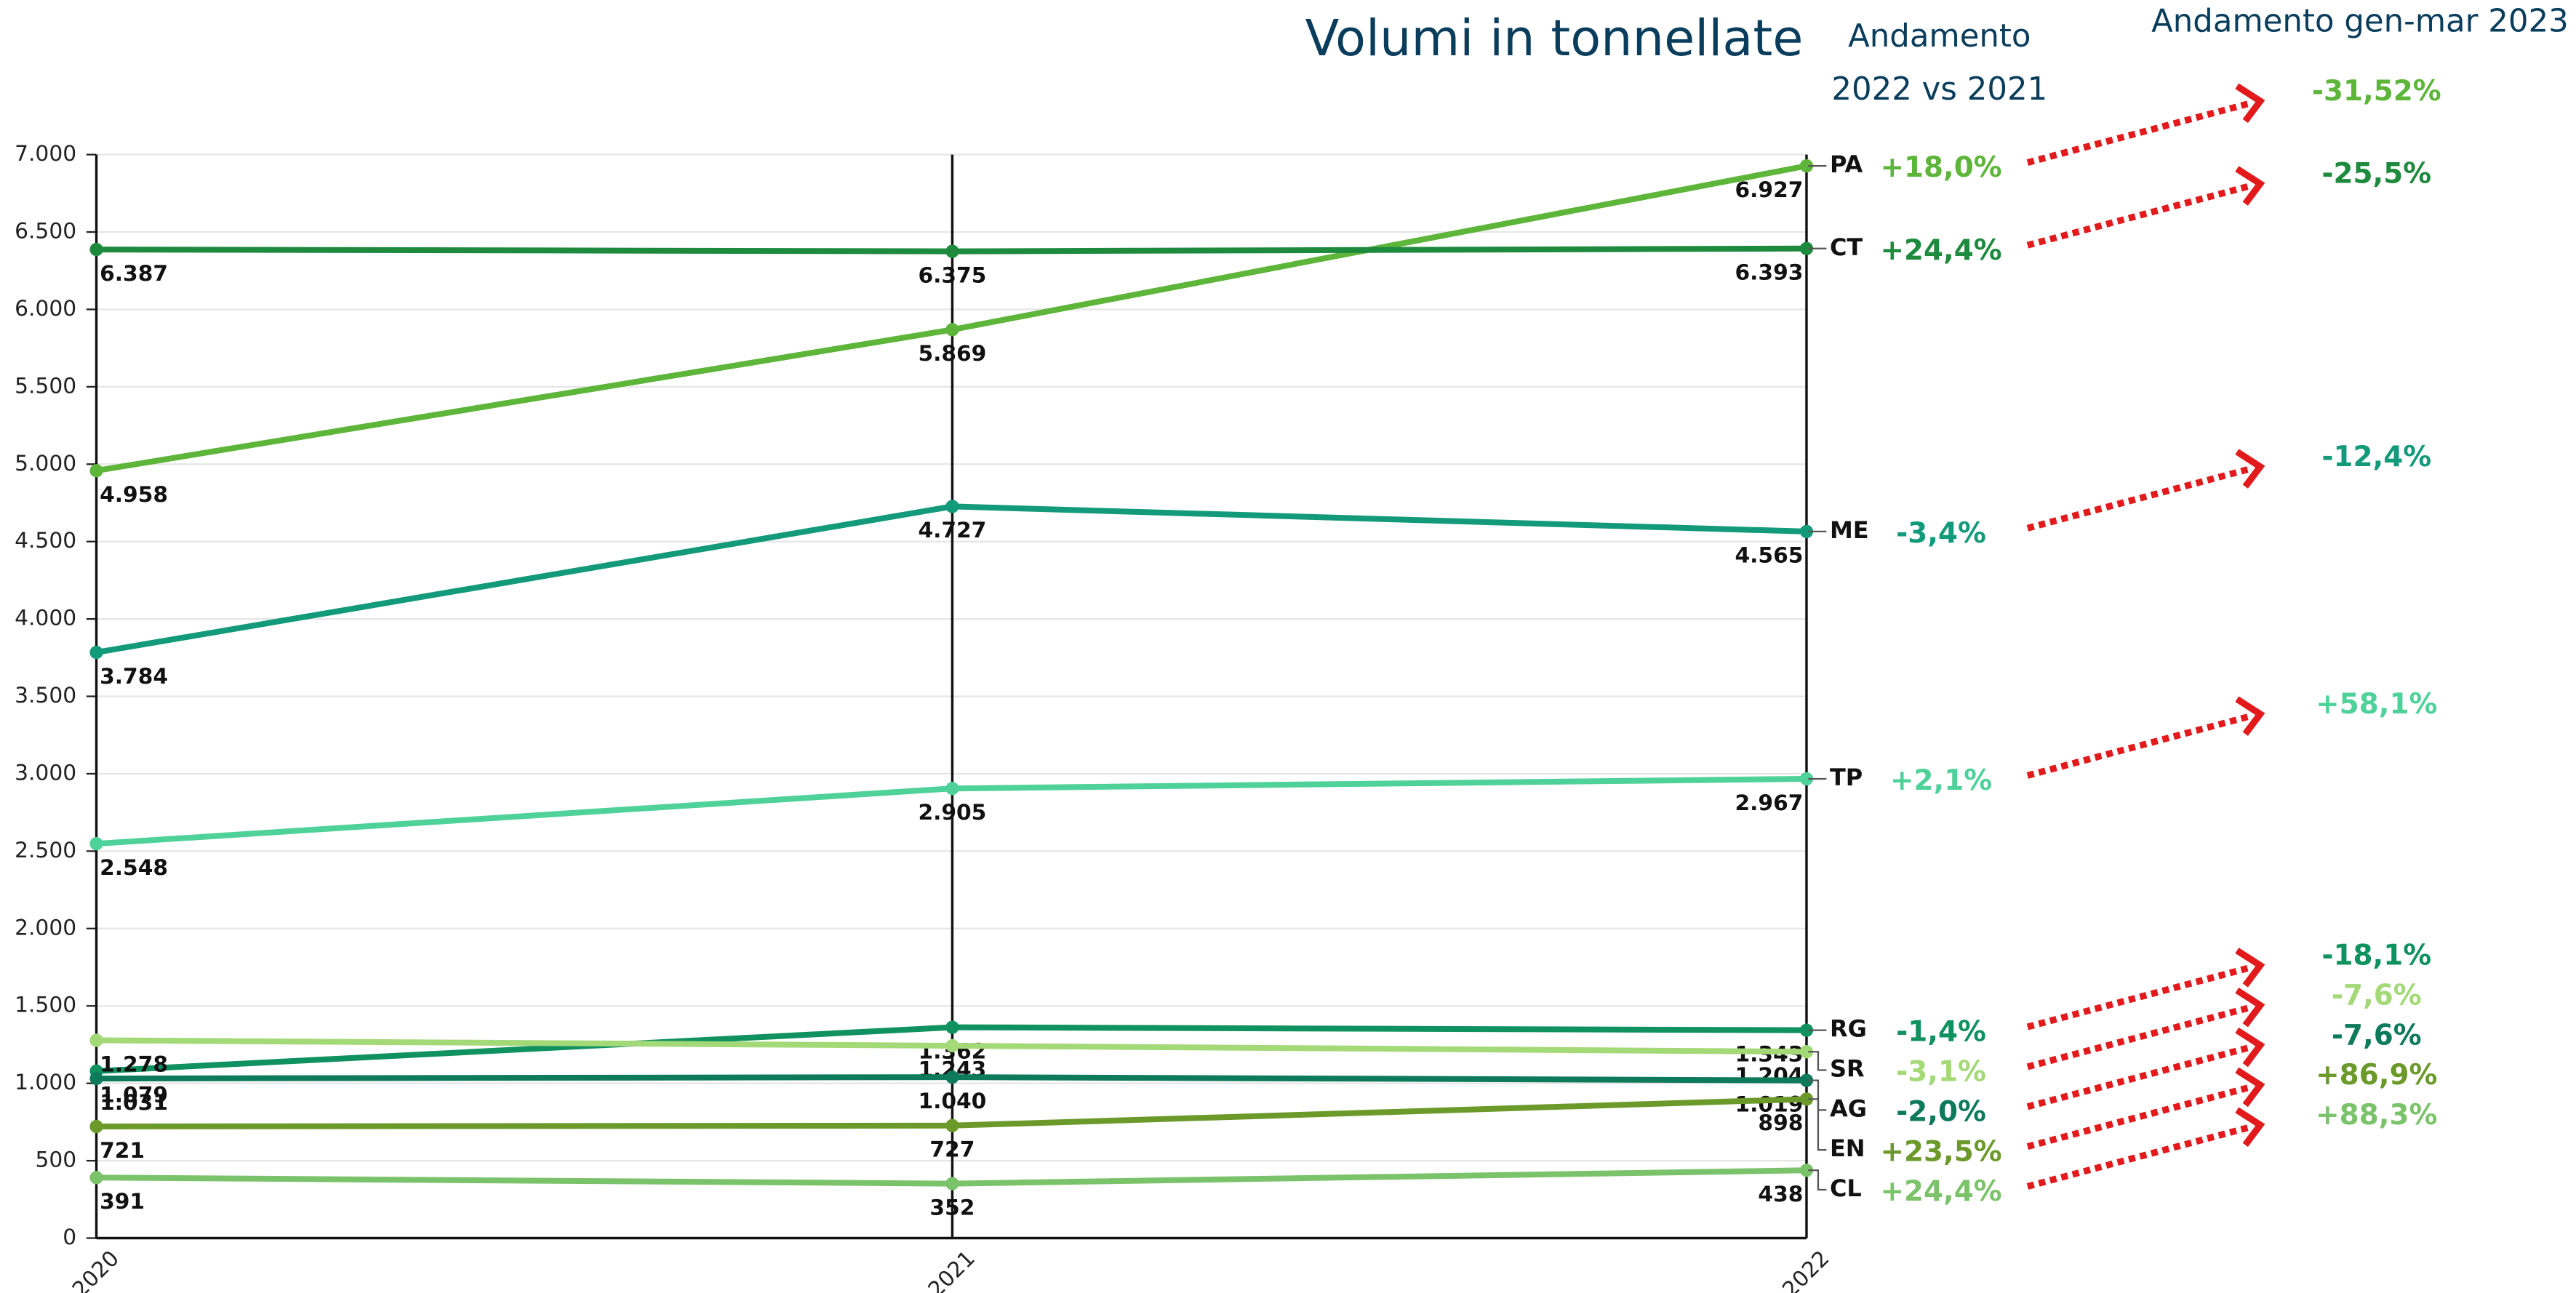  Describe the element at coordinates (69, 1237) in the screenshot. I see `y-tick-label: 0` at that location.